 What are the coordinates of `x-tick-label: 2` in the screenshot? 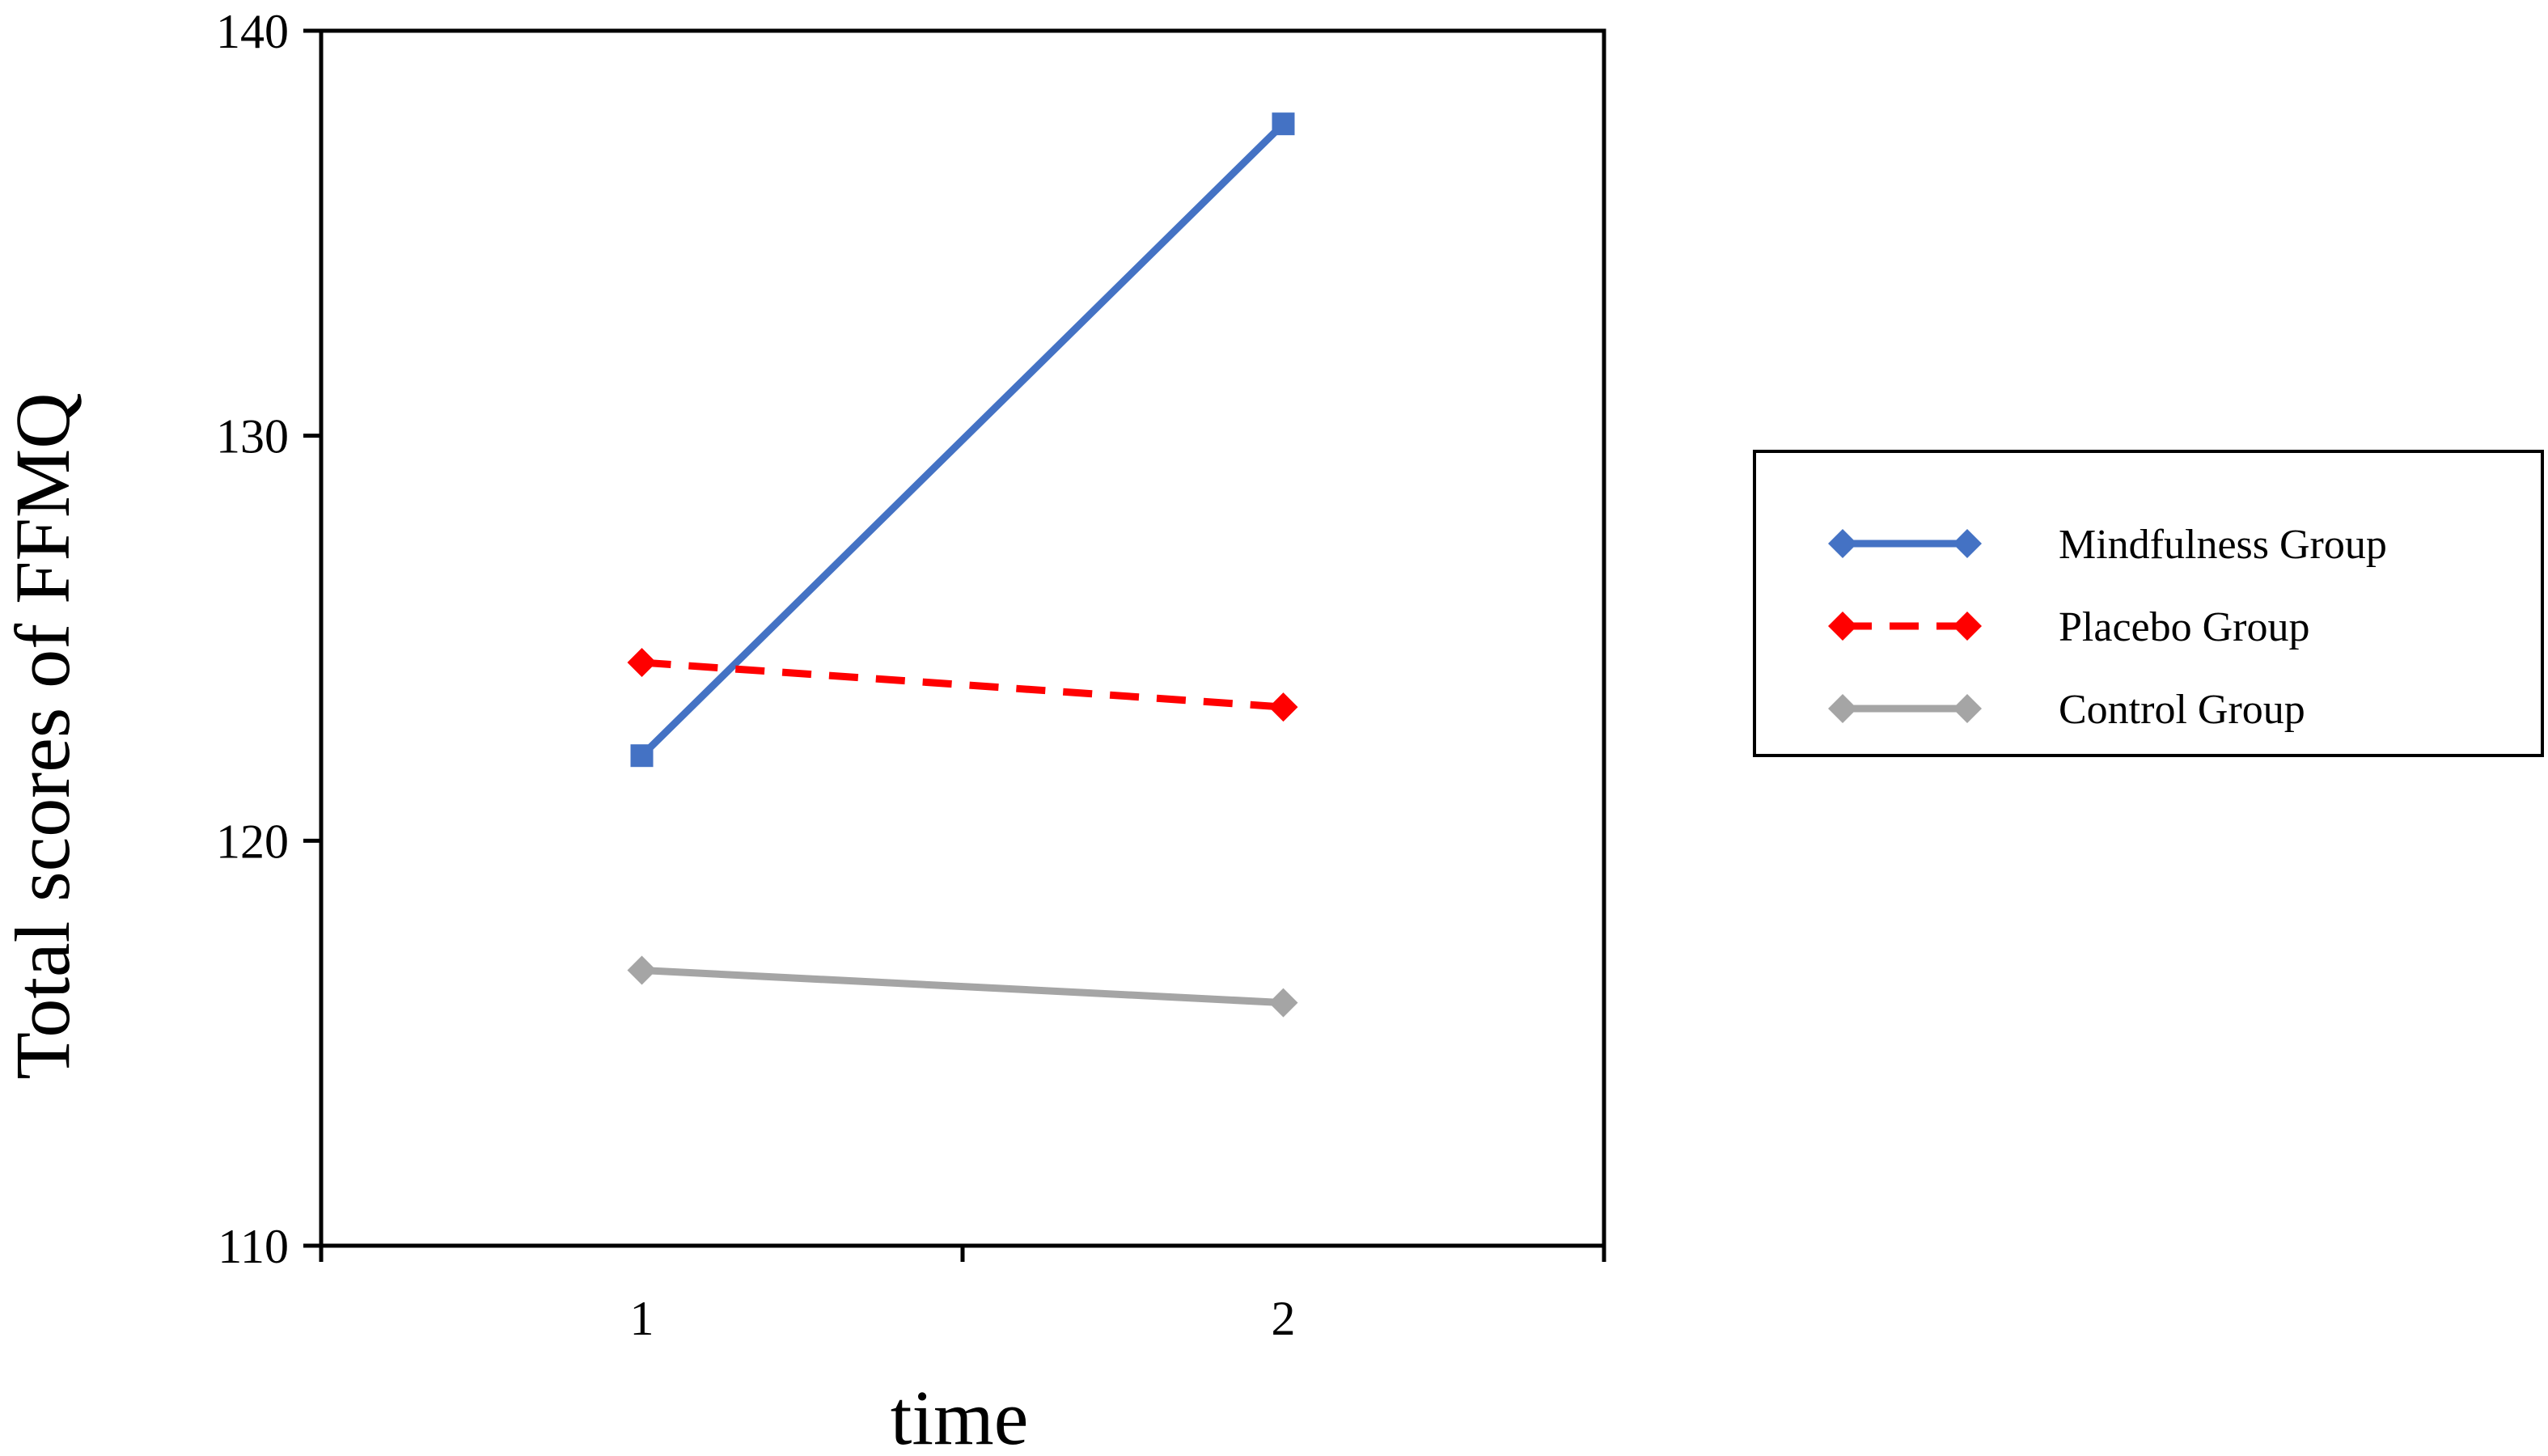 It's located at (1284, 1318).